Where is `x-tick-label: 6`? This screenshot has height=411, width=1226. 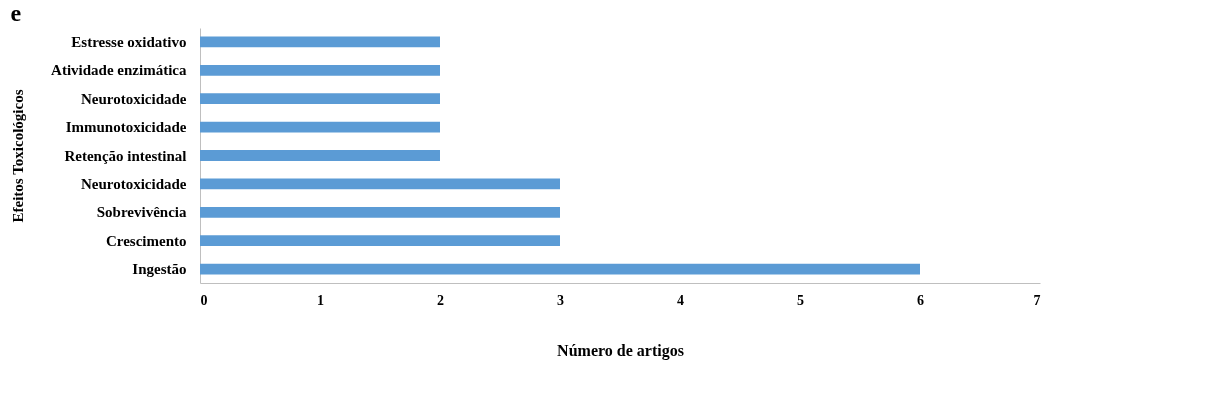 x-tick-label: 6 is located at coordinates (920, 300).